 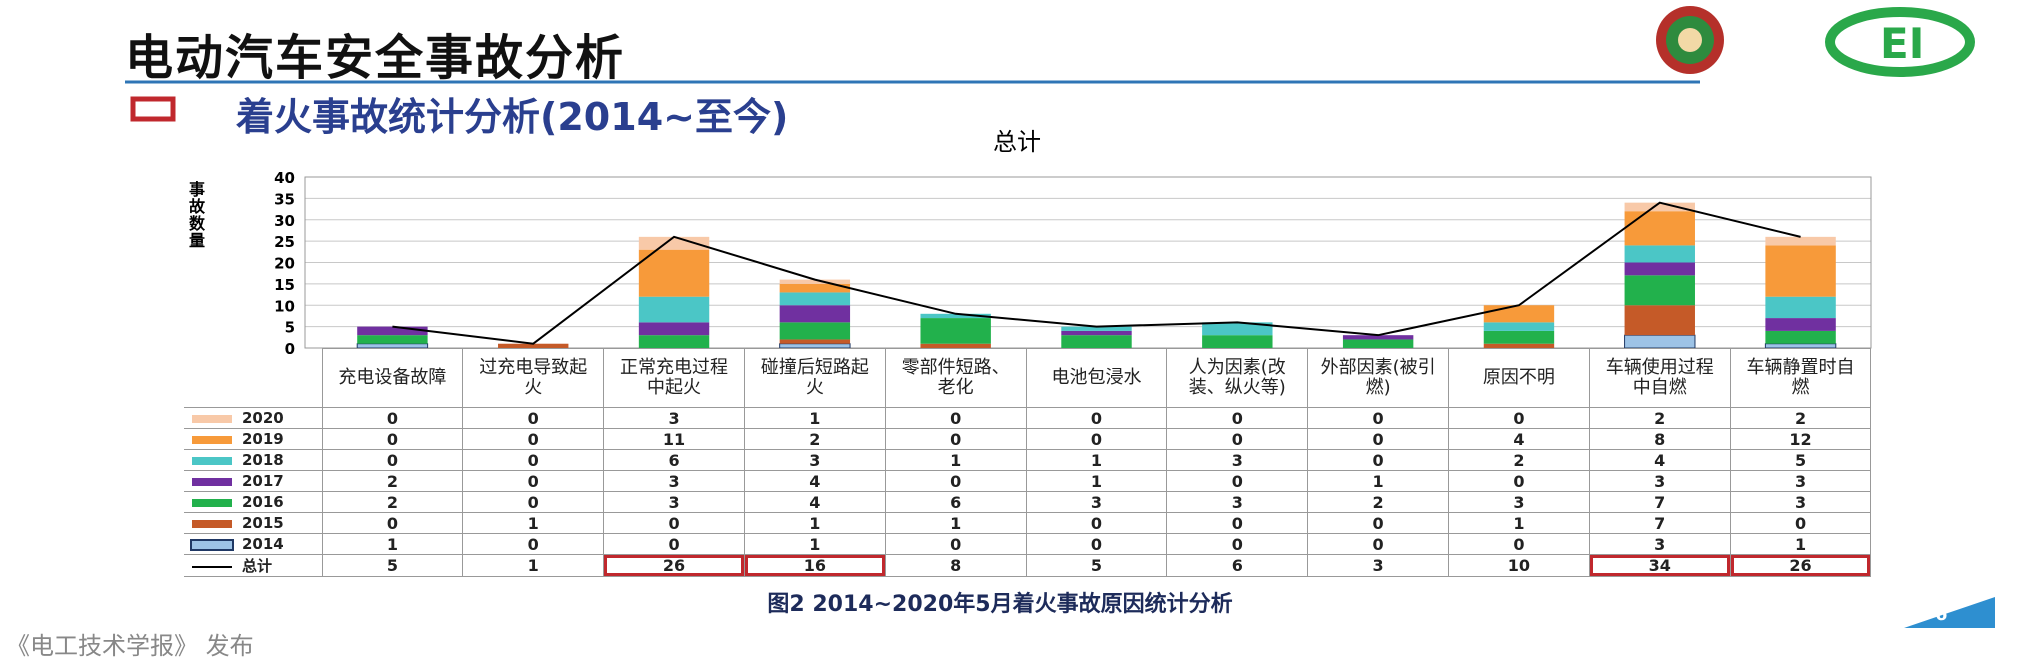 What do you see at coordinates (674, 378) in the screenshot?
I see `category-label: 正常充电过程中起火` at bounding box center [674, 378].